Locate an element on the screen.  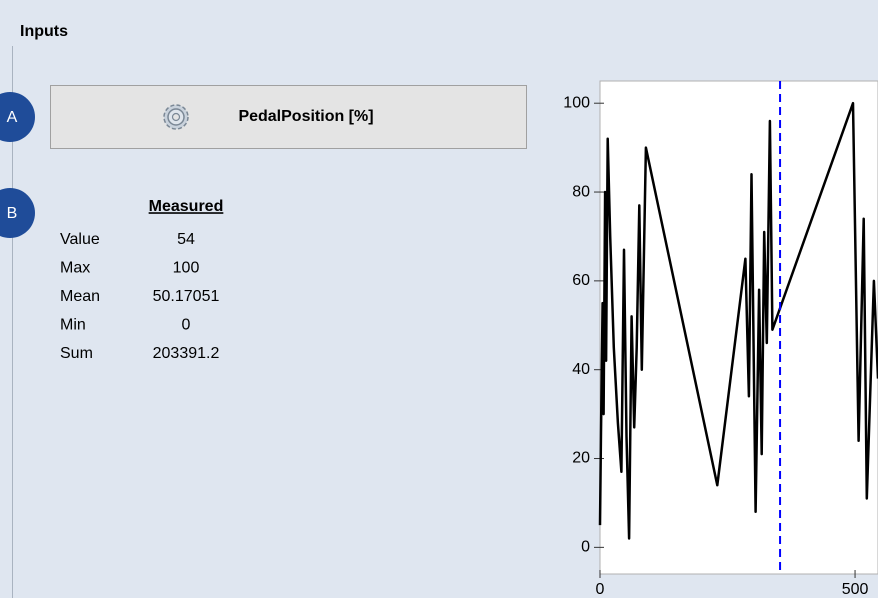
button-label: PedalPosition [%] is located at coordinates (305, 116).